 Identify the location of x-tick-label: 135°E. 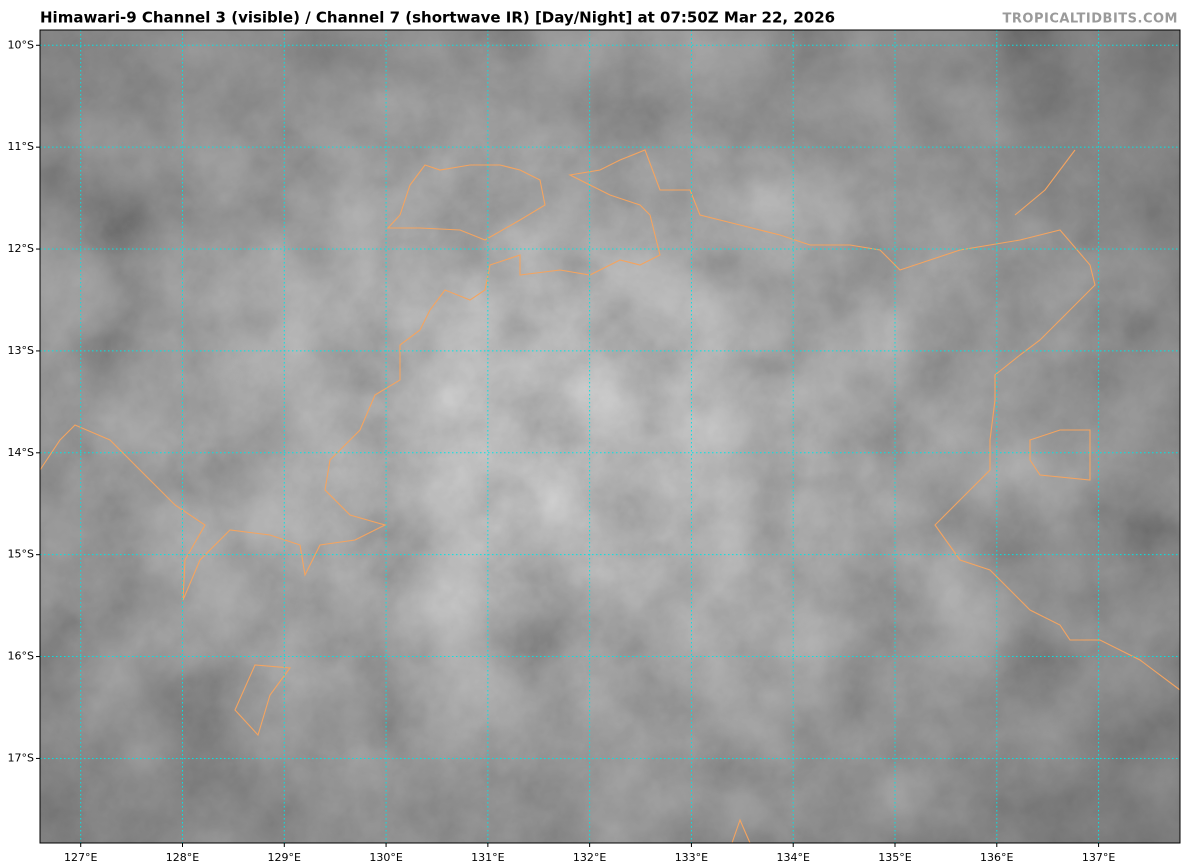
(894, 857).